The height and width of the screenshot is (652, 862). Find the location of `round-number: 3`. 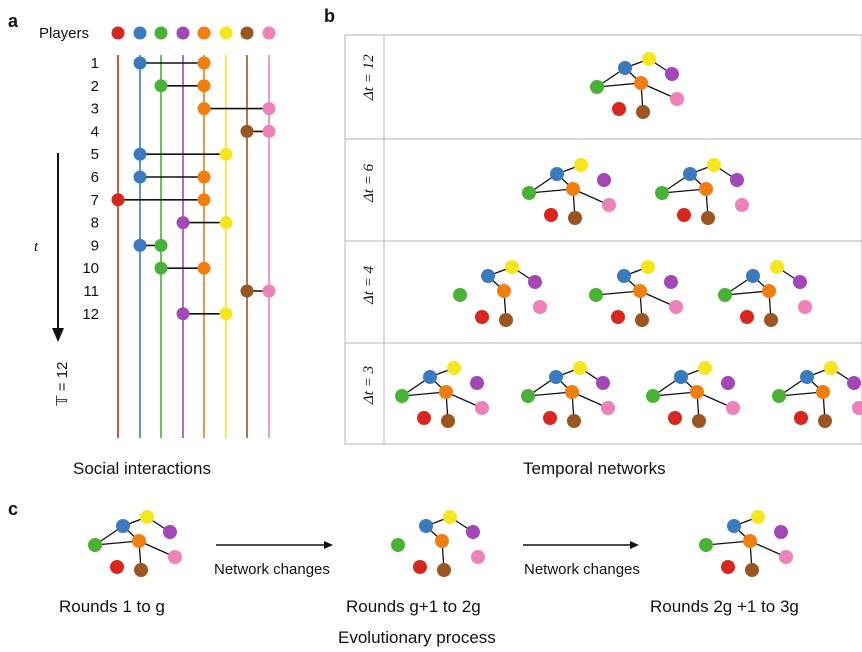

round-number: 3 is located at coordinates (95, 109).